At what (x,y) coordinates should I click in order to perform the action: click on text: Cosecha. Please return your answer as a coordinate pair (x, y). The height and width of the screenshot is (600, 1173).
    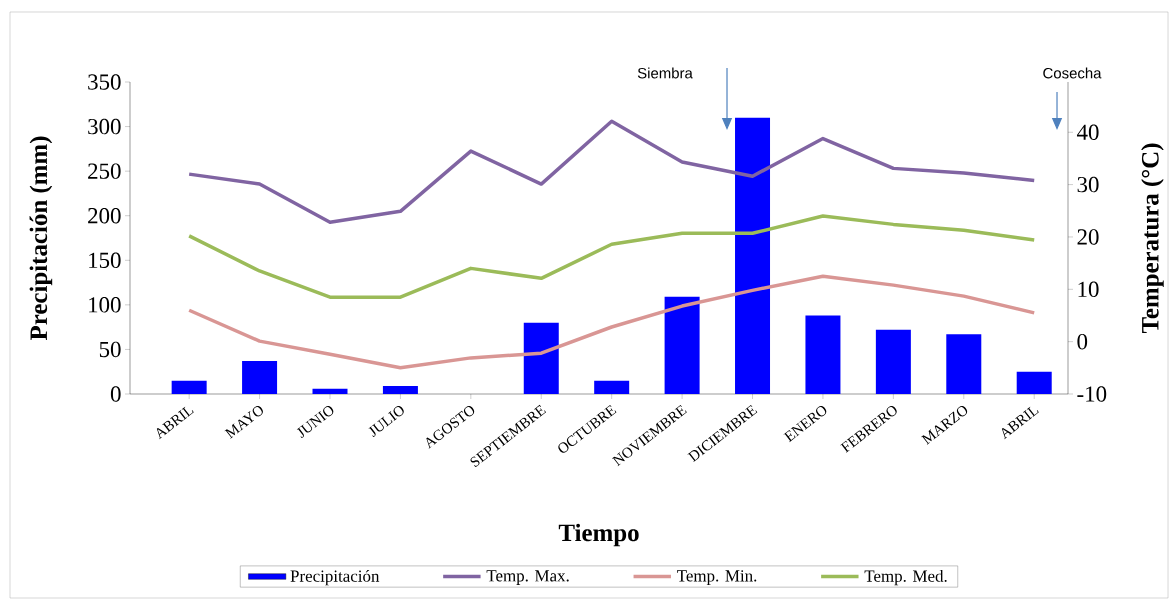
    Looking at the image, I should click on (1072, 73).